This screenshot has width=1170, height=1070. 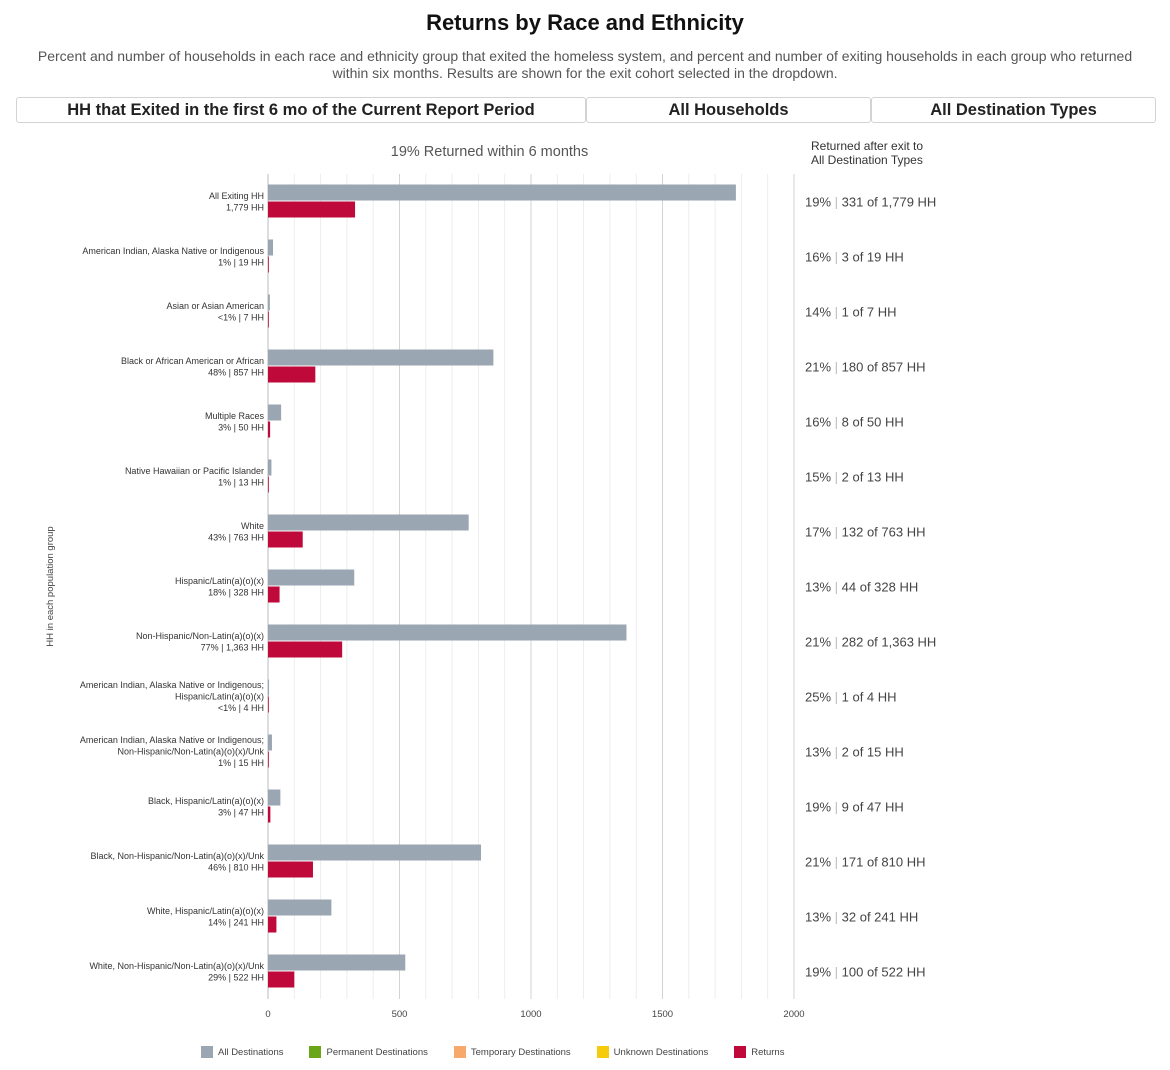 I want to click on returns-summary-text: 13% | 32 of 241 HH, so click(x=861, y=917).